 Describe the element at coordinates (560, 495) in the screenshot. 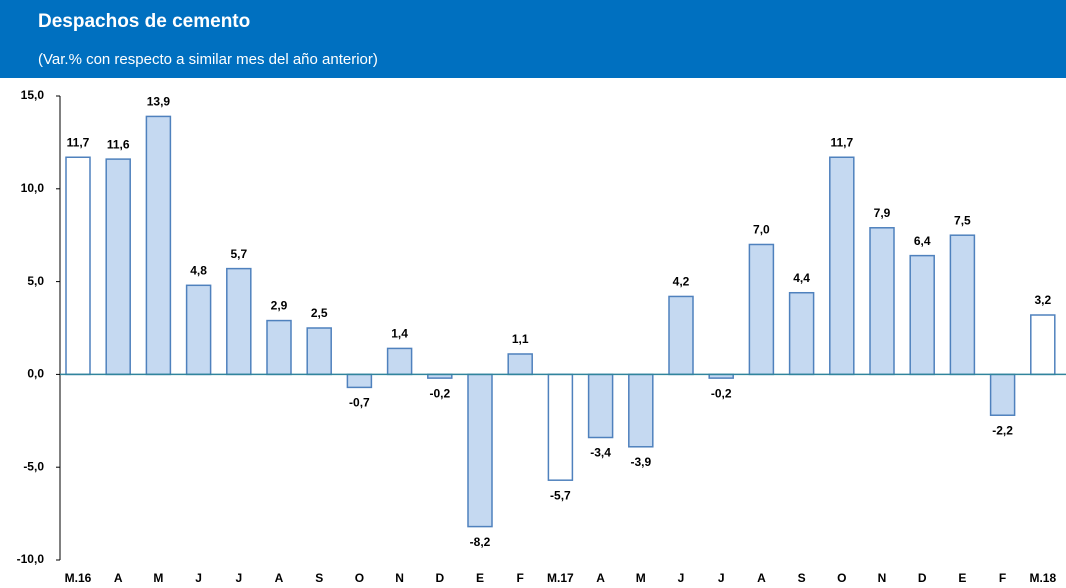

I see `value-label: -5,7` at that location.